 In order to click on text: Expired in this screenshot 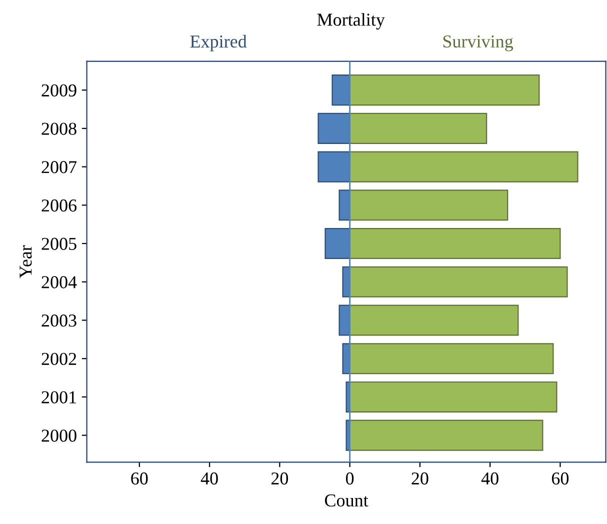, I will do `click(218, 43)`.